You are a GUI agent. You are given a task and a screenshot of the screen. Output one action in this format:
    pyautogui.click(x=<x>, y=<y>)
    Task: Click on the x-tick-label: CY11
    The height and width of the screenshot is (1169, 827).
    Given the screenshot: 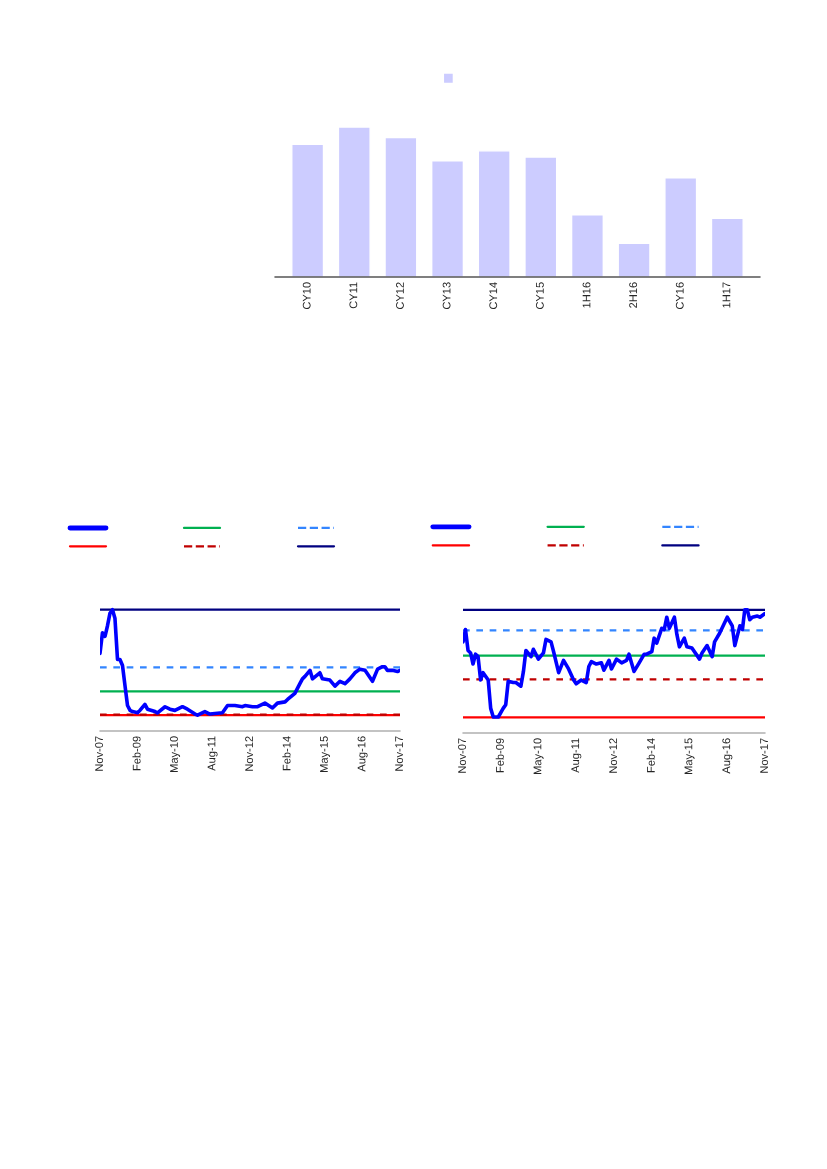 What is the action you would take?
    pyautogui.click(x=353, y=295)
    